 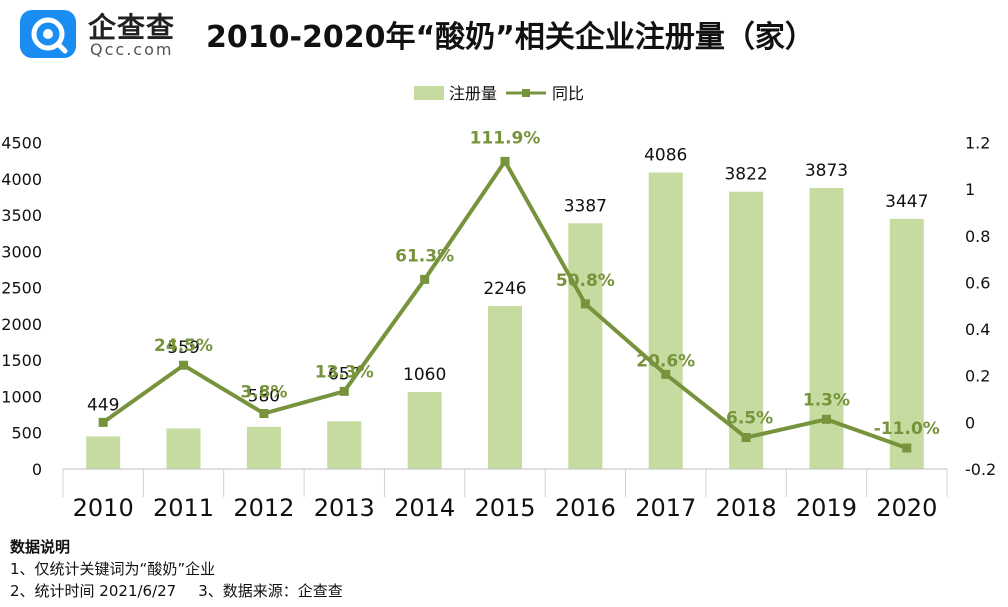 What do you see at coordinates (980, 469) in the screenshot?
I see `y-right-tick-label: -0.2` at bounding box center [980, 469].